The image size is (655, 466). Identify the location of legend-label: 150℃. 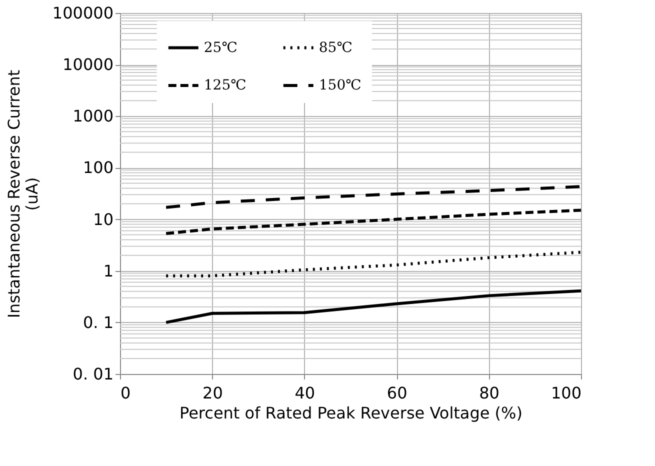
(340, 86).